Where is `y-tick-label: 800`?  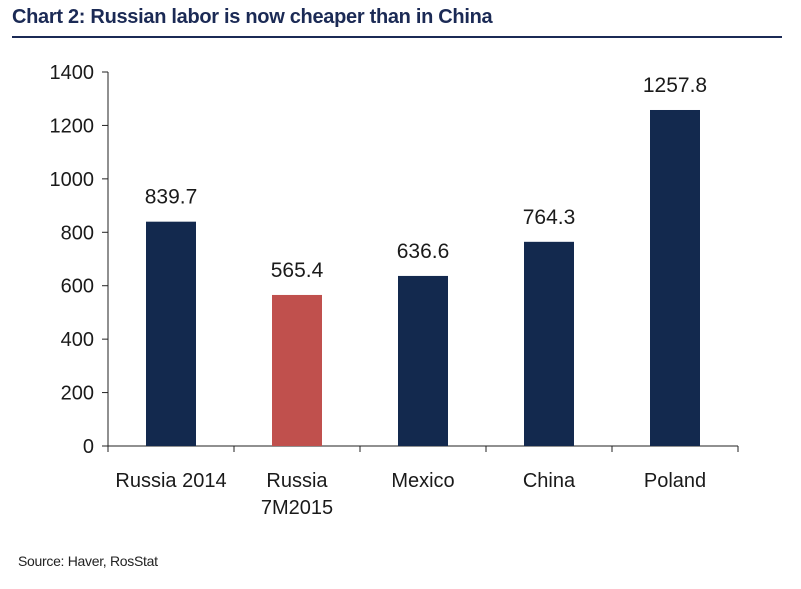 y-tick-label: 800 is located at coordinates (77, 233).